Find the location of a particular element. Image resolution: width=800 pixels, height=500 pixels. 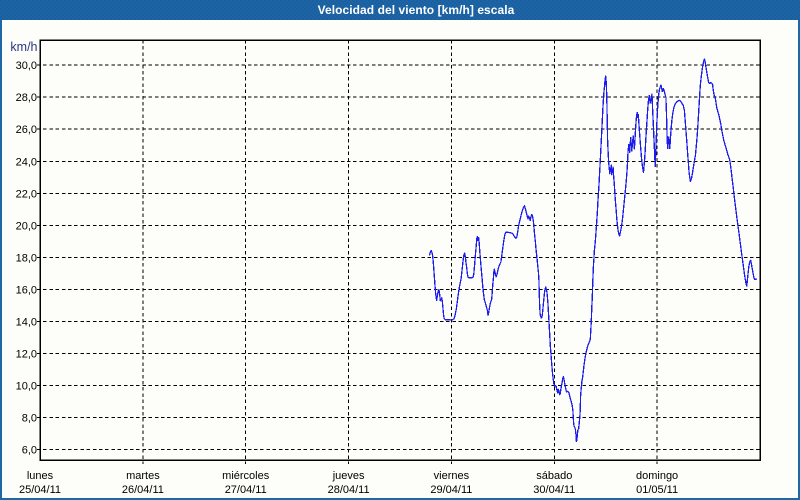

svg-text: miércoles is located at coordinates (246, 476).